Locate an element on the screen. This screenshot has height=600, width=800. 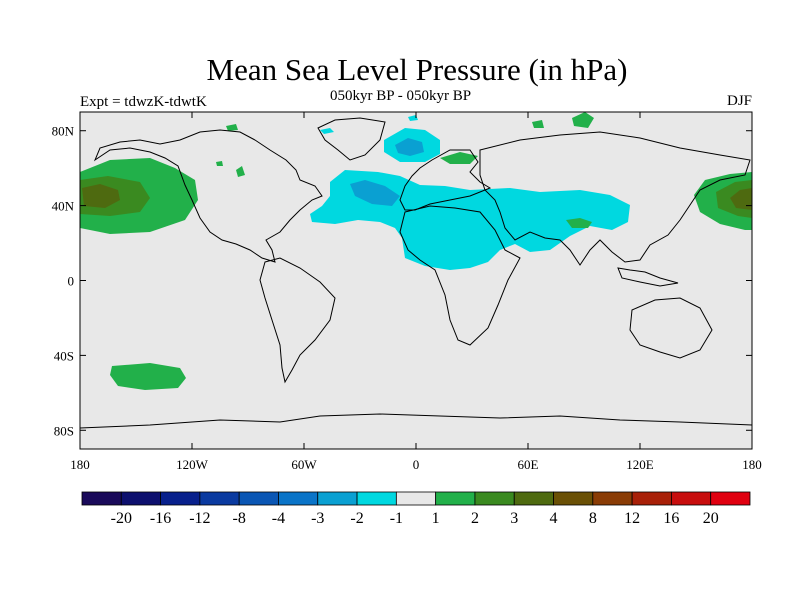
anomaly-region-barents is located at coordinates (459, 158).